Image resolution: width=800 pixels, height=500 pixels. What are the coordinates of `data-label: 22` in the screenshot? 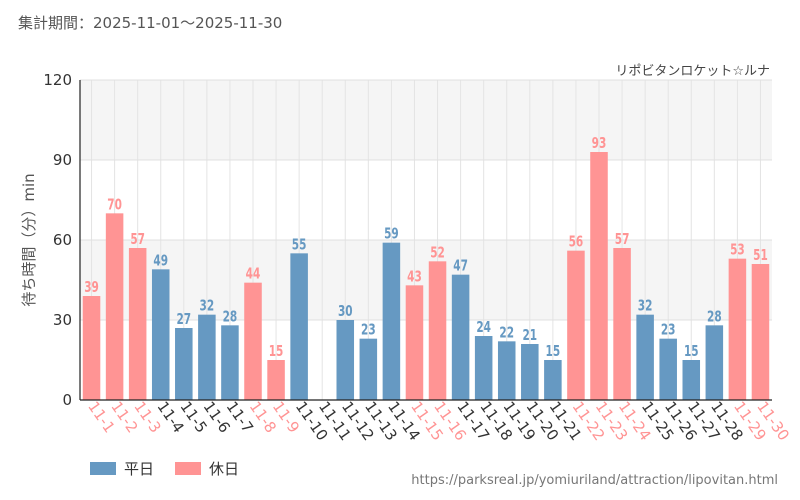 It's located at (506, 333).